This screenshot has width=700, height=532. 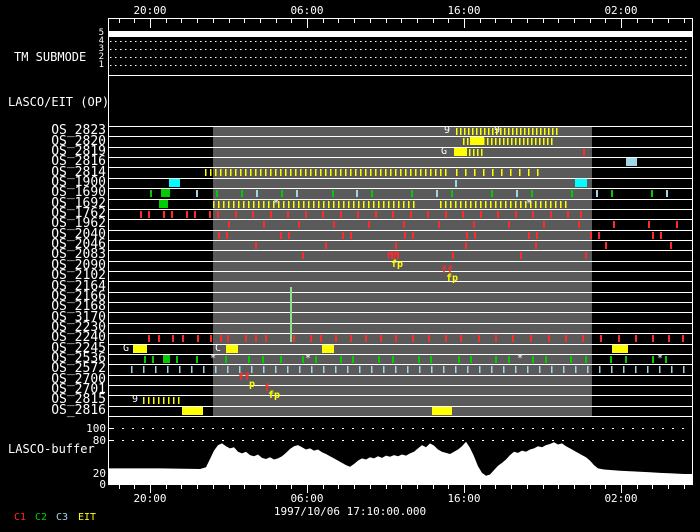 What do you see at coordinates (660, 358) in the screenshot?
I see `mark-letter-glyph: *` at bounding box center [660, 358].